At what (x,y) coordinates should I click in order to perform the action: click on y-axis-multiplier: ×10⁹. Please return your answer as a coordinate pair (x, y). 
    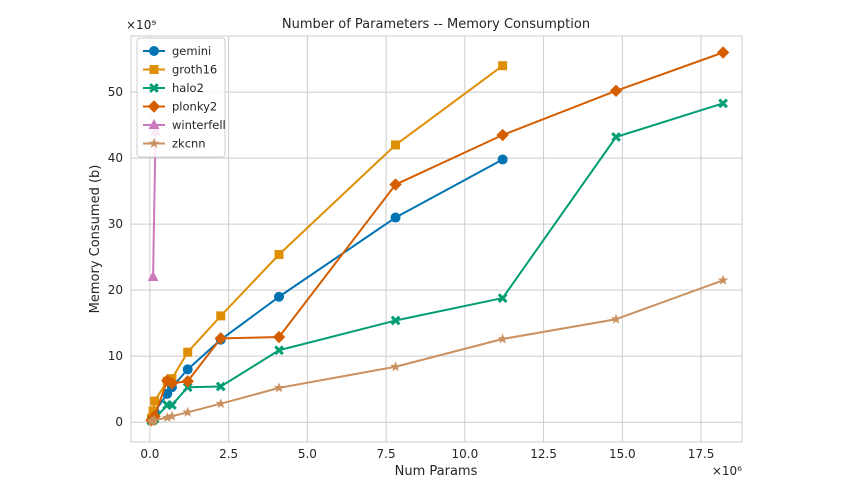
    Looking at the image, I should click on (141, 25).